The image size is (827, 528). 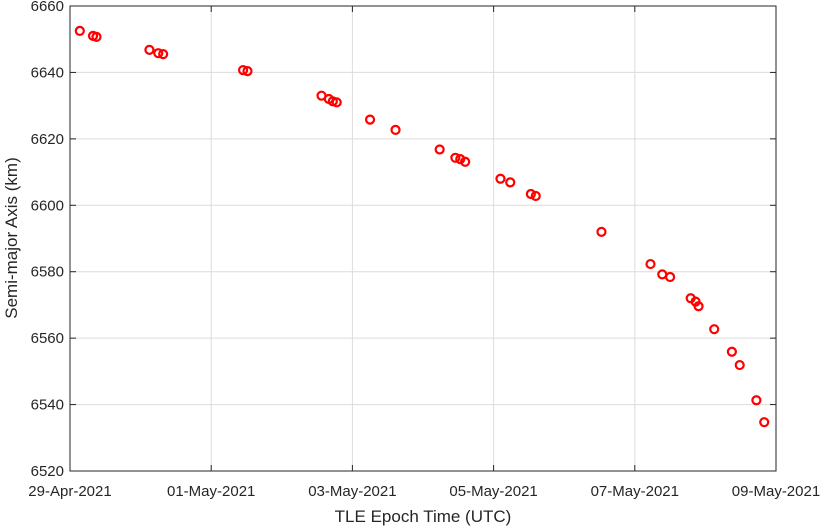 I want to click on y-tick-label: 6560, so click(x=47, y=338).